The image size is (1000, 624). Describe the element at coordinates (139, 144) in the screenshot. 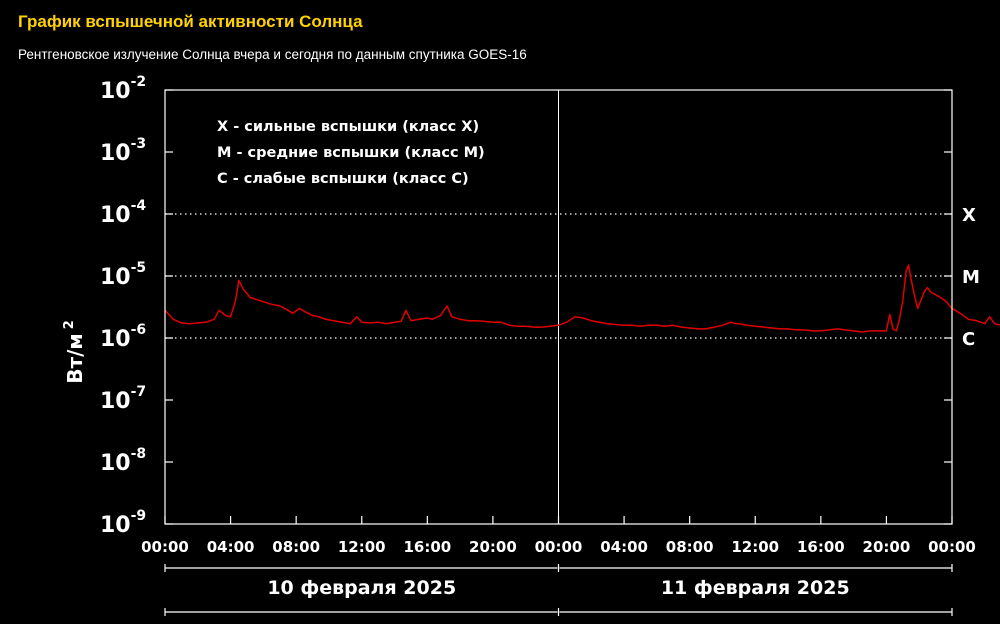

I see `y-tick-label-exponent: -3` at that location.